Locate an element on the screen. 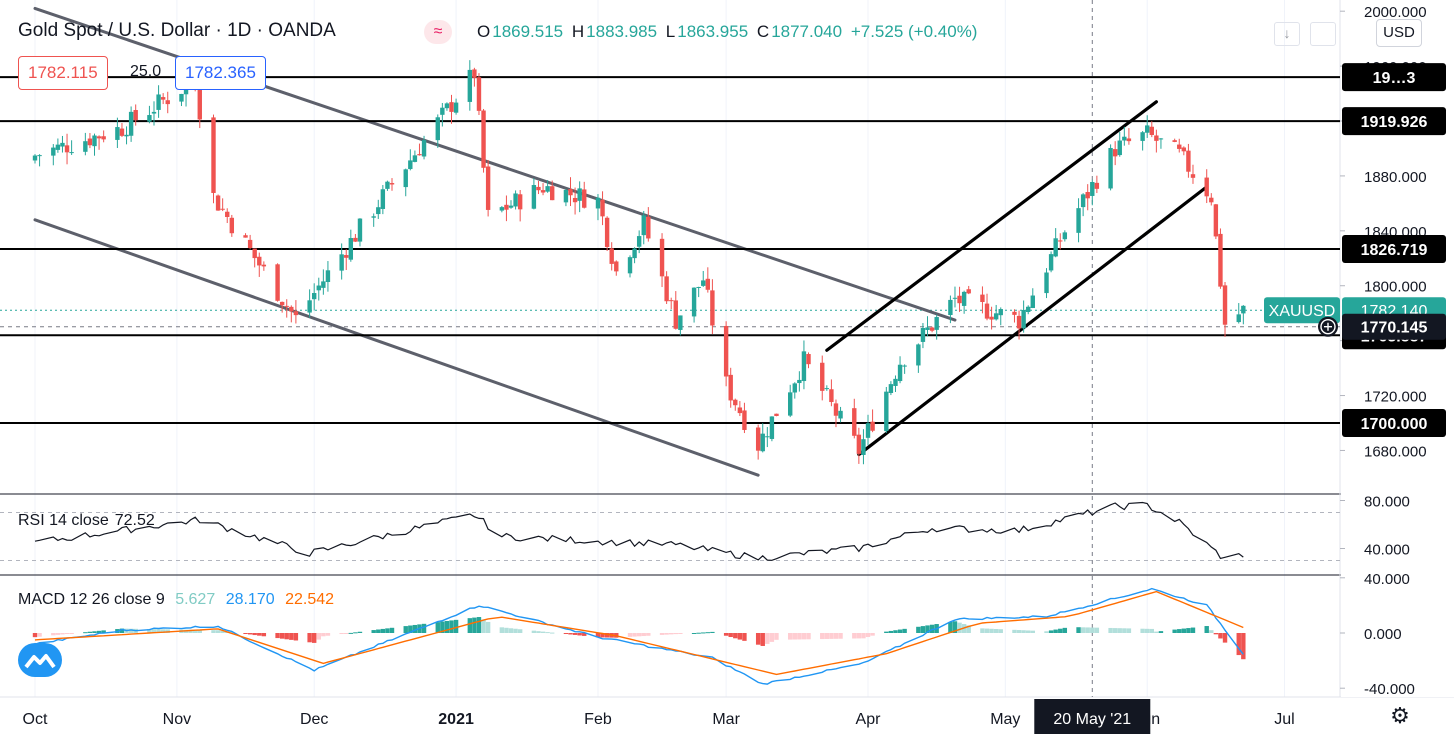  download-icon: ↓ is located at coordinates (1287, 34).